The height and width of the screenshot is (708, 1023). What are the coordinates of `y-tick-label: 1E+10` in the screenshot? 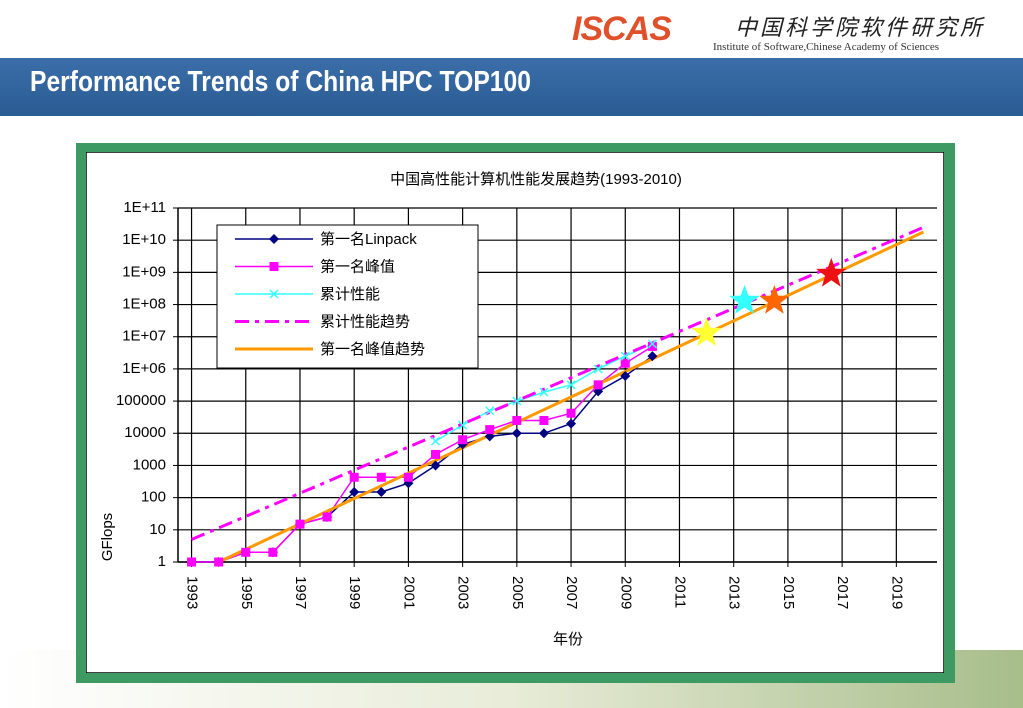 It's located at (144, 239).